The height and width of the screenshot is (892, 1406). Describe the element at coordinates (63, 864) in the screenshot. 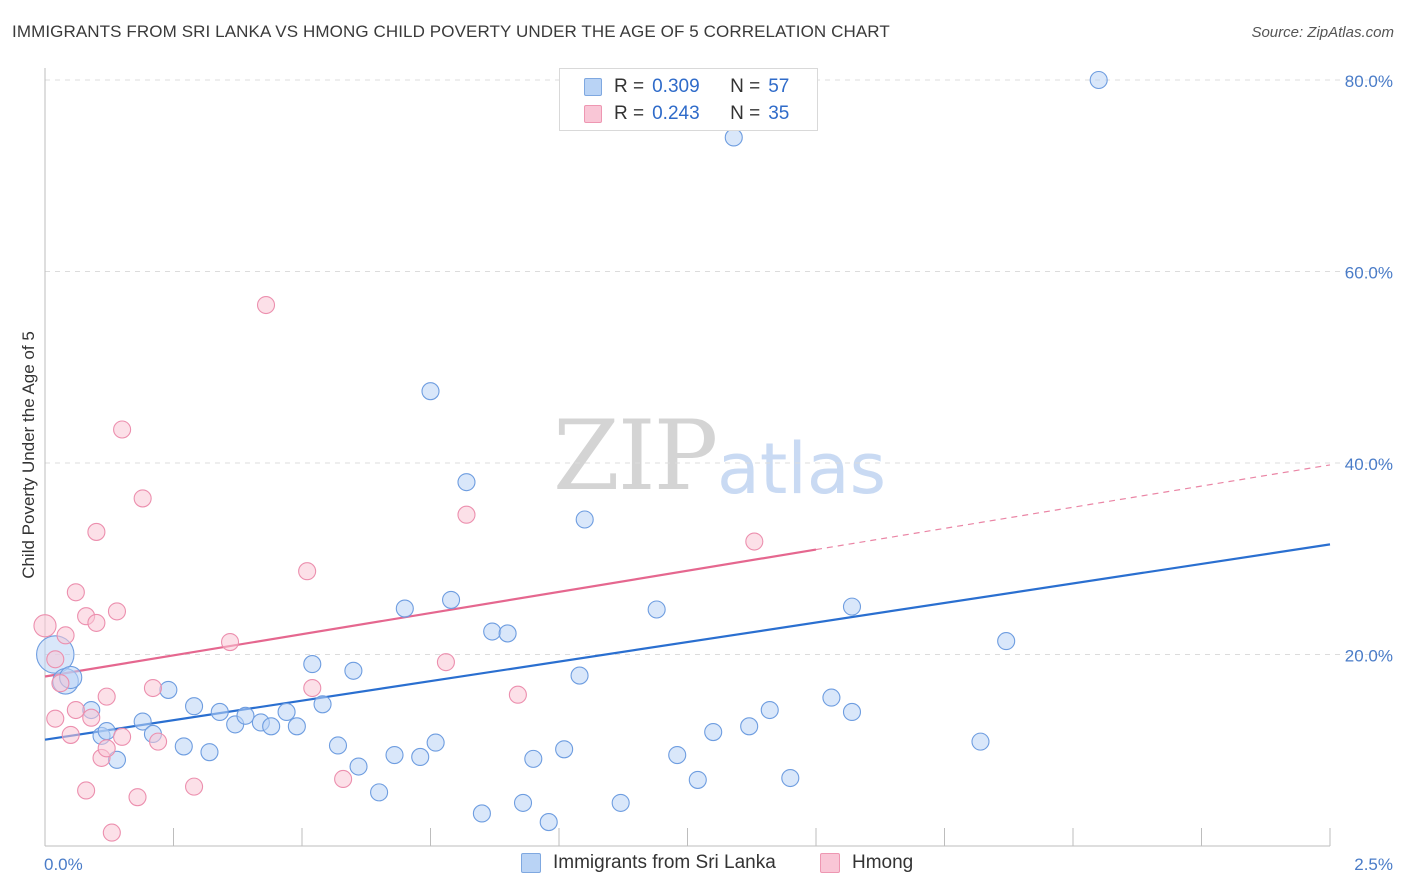

I see `x-tick-label: 0.0%` at that location.